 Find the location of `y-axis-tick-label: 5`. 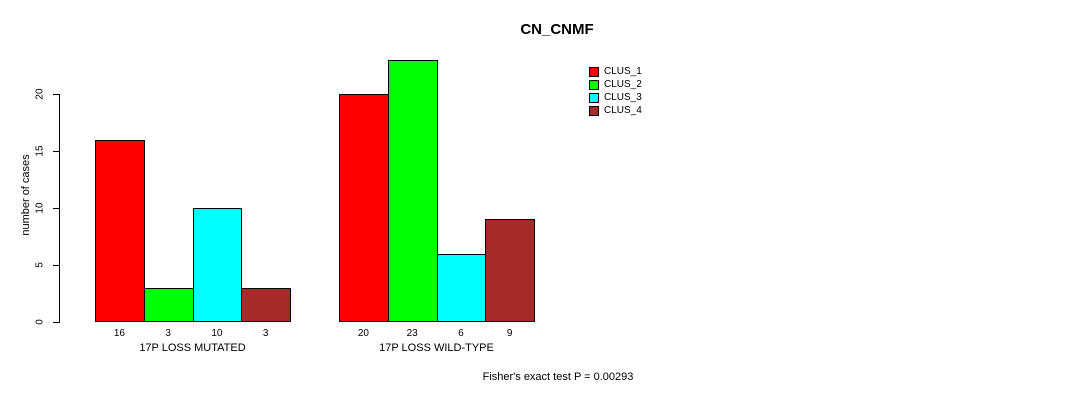

y-axis-tick-label: 5 is located at coordinates (40, 265).